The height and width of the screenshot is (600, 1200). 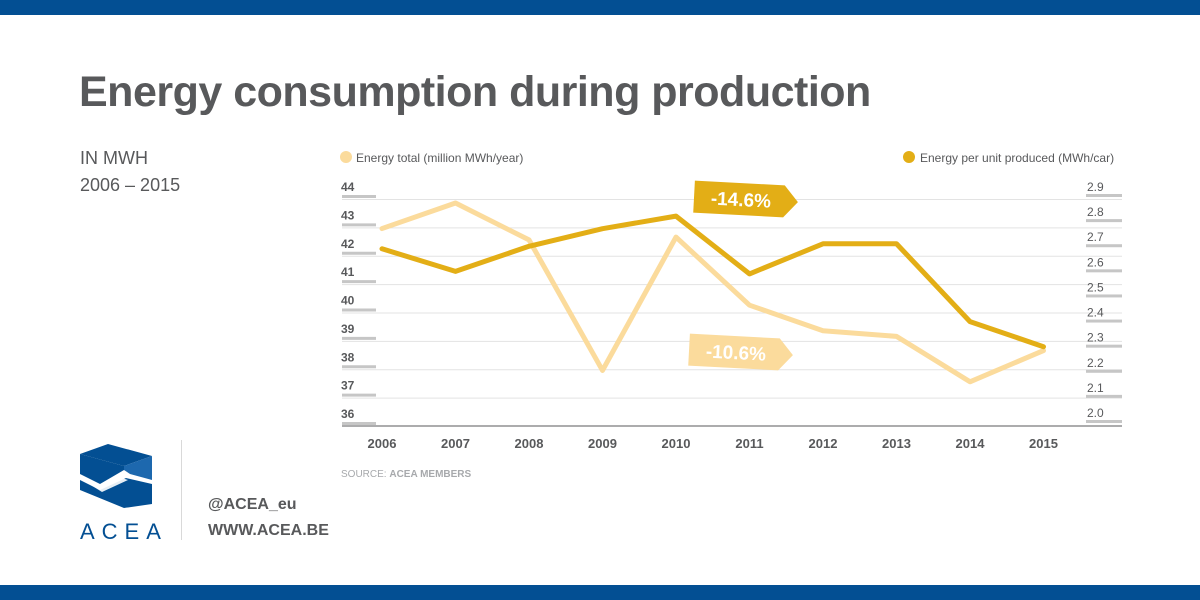 What do you see at coordinates (455, 443) in the screenshot?
I see `x-tick-label: 2007` at bounding box center [455, 443].